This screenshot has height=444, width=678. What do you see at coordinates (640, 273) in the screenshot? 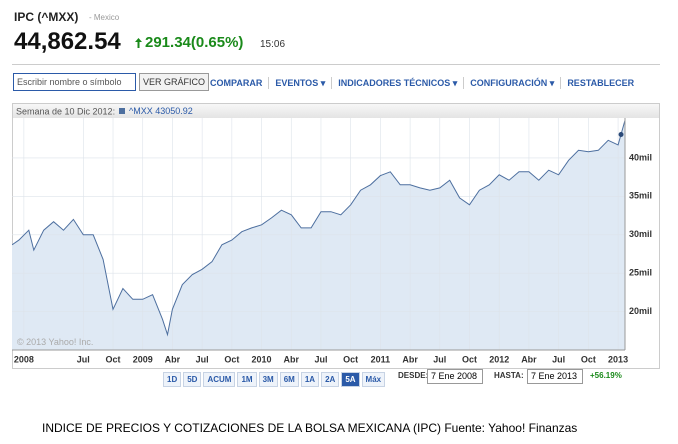
I see `y-tick-label: 25mil` at bounding box center [640, 273].